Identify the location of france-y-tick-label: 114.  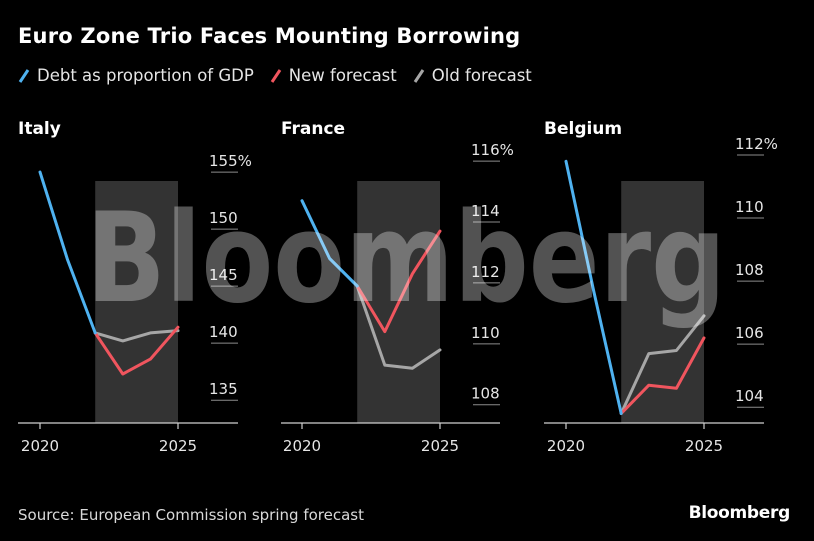
(485, 211).